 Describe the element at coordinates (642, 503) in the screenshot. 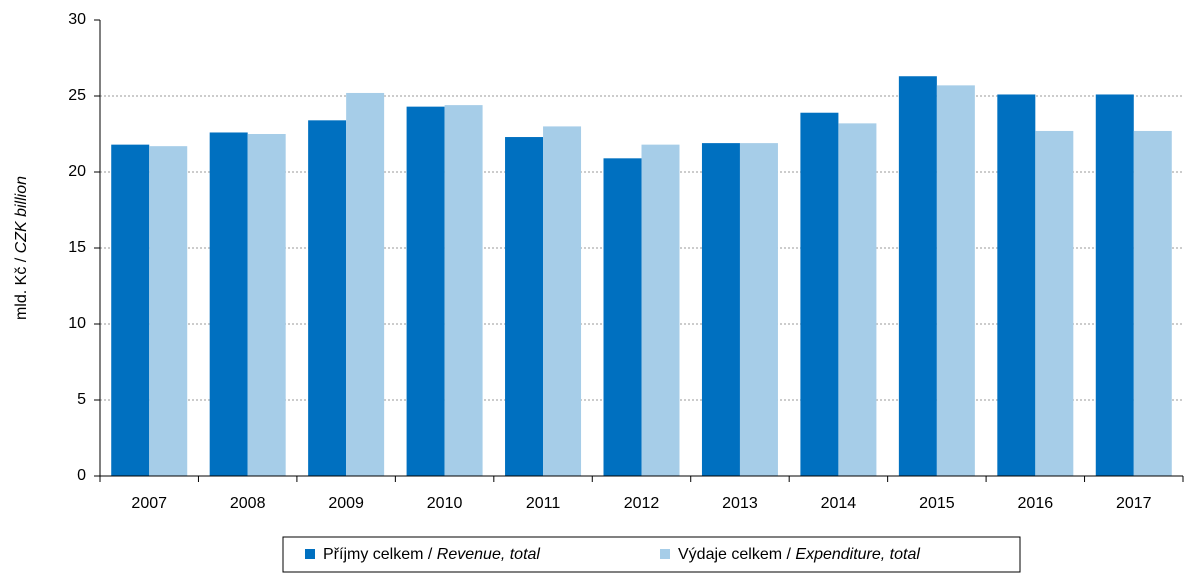

I see `x-tick-label: 2012` at that location.